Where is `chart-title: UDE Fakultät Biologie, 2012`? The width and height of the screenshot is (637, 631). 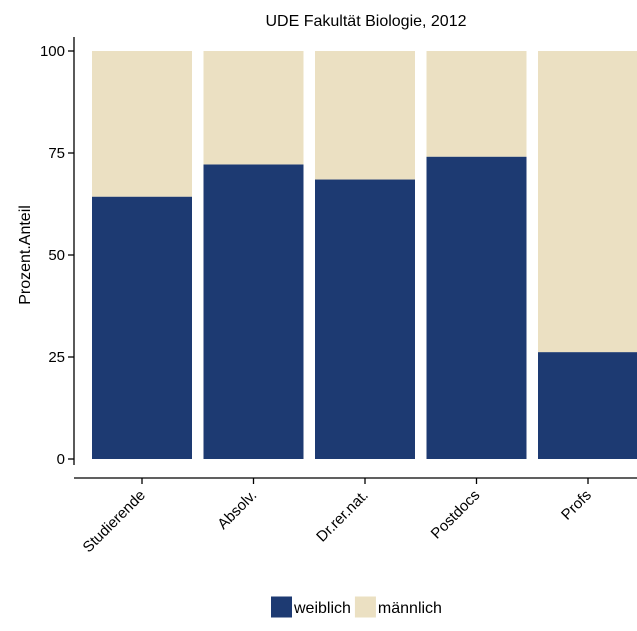
chart-title: UDE Fakultät Biologie, 2012 is located at coordinates (366, 21).